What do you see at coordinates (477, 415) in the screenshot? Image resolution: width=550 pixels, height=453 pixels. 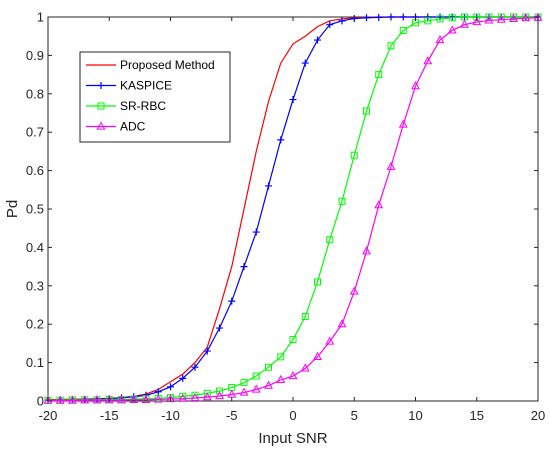 I see `x-tick-label-7: 15` at bounding box center [477, 415].